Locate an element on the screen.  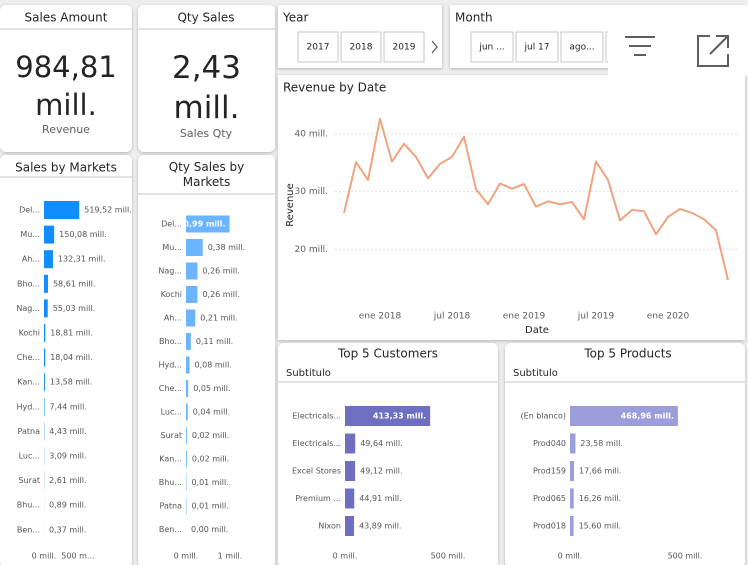
data-label: 0,04 mill. is located at coordinates (211, 412).